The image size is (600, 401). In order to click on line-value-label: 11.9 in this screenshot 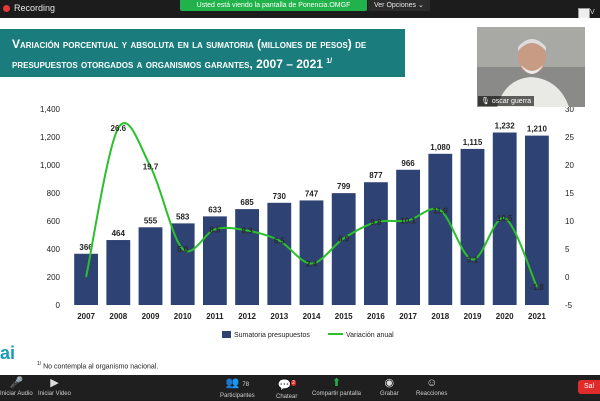, I will do `click(441, 210)`.